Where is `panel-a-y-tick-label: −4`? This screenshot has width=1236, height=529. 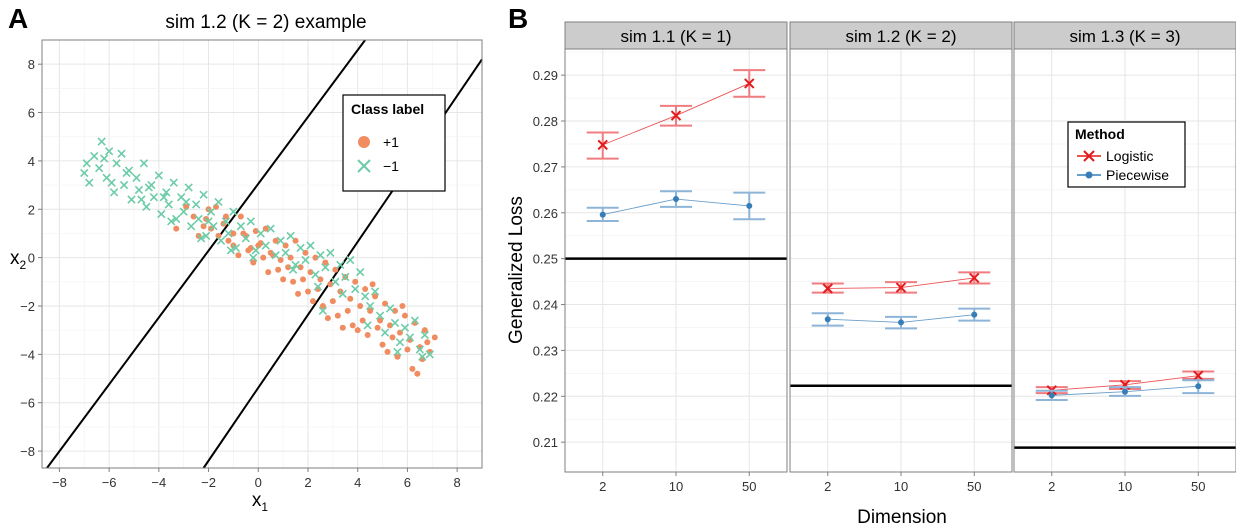 panel-a-y-tick-label: −4 is located at coordinates (27, 354).